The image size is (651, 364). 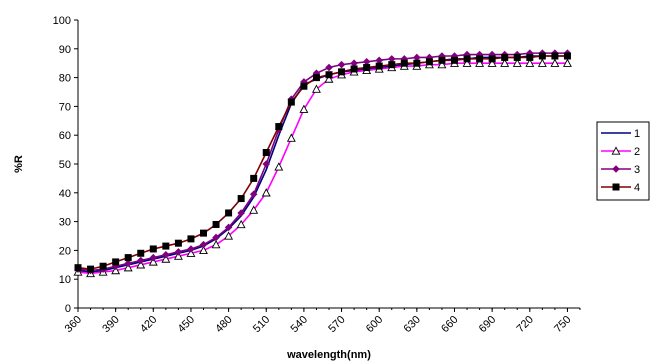 What do you see at coordinates (65, 79) in the screenshot?
I see `y-tick-label: 80` at bounding box center [65, 79].